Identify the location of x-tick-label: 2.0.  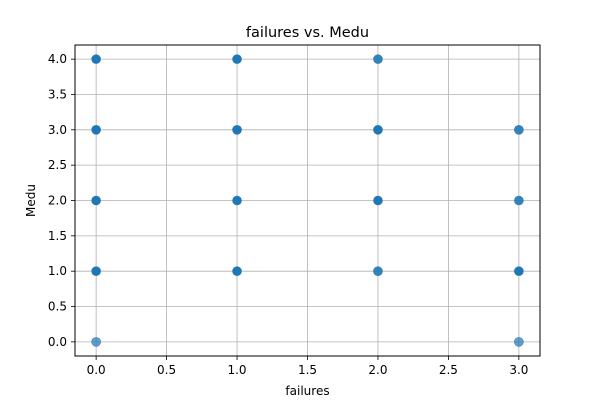
(377, 370).